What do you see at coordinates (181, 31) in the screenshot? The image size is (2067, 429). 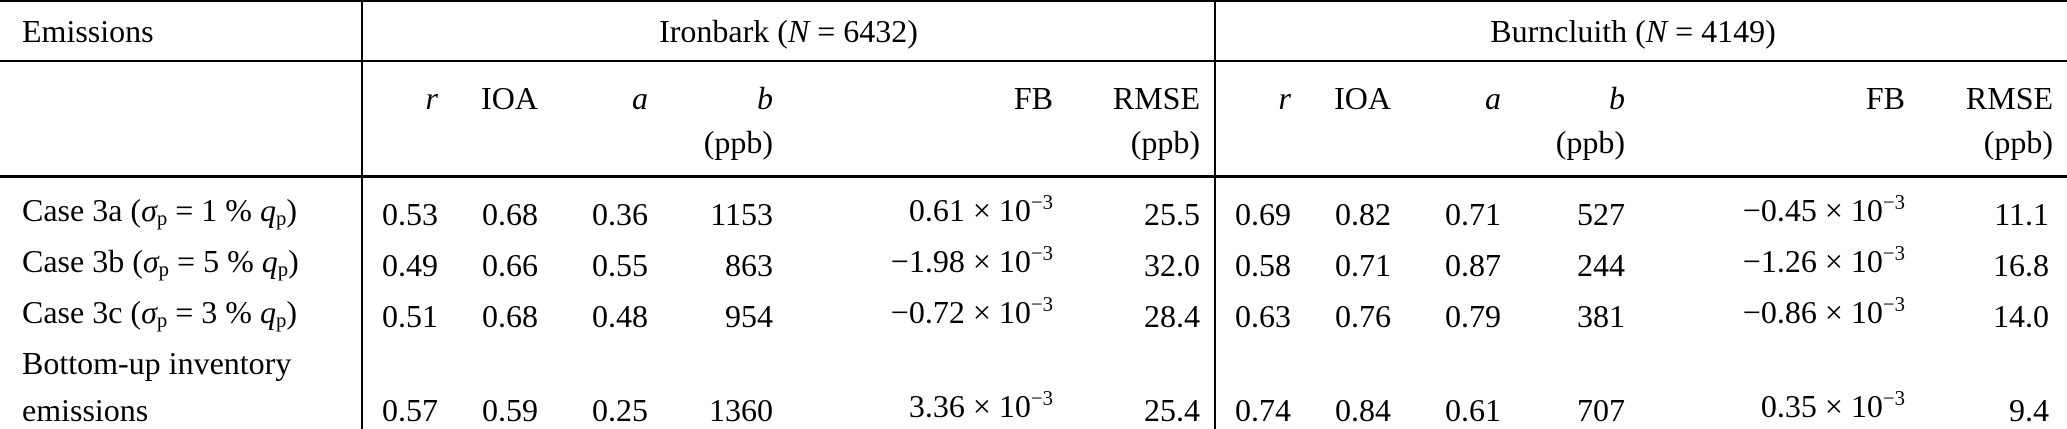 I see `row-header-title: Emissions` at bounding box center [181, 31].